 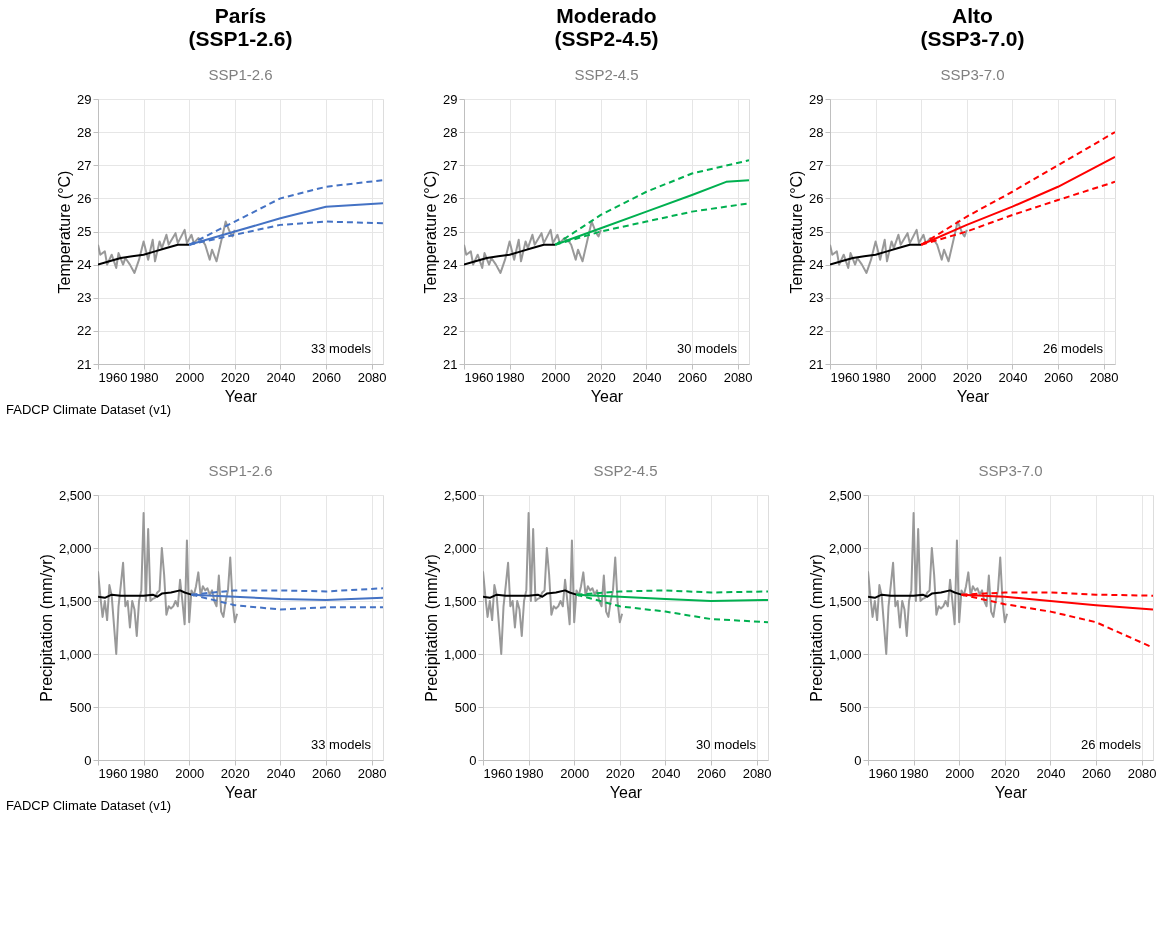 I want to click on chart-title: Moderado (SSP2-4.5), so click(x=606, y=27).